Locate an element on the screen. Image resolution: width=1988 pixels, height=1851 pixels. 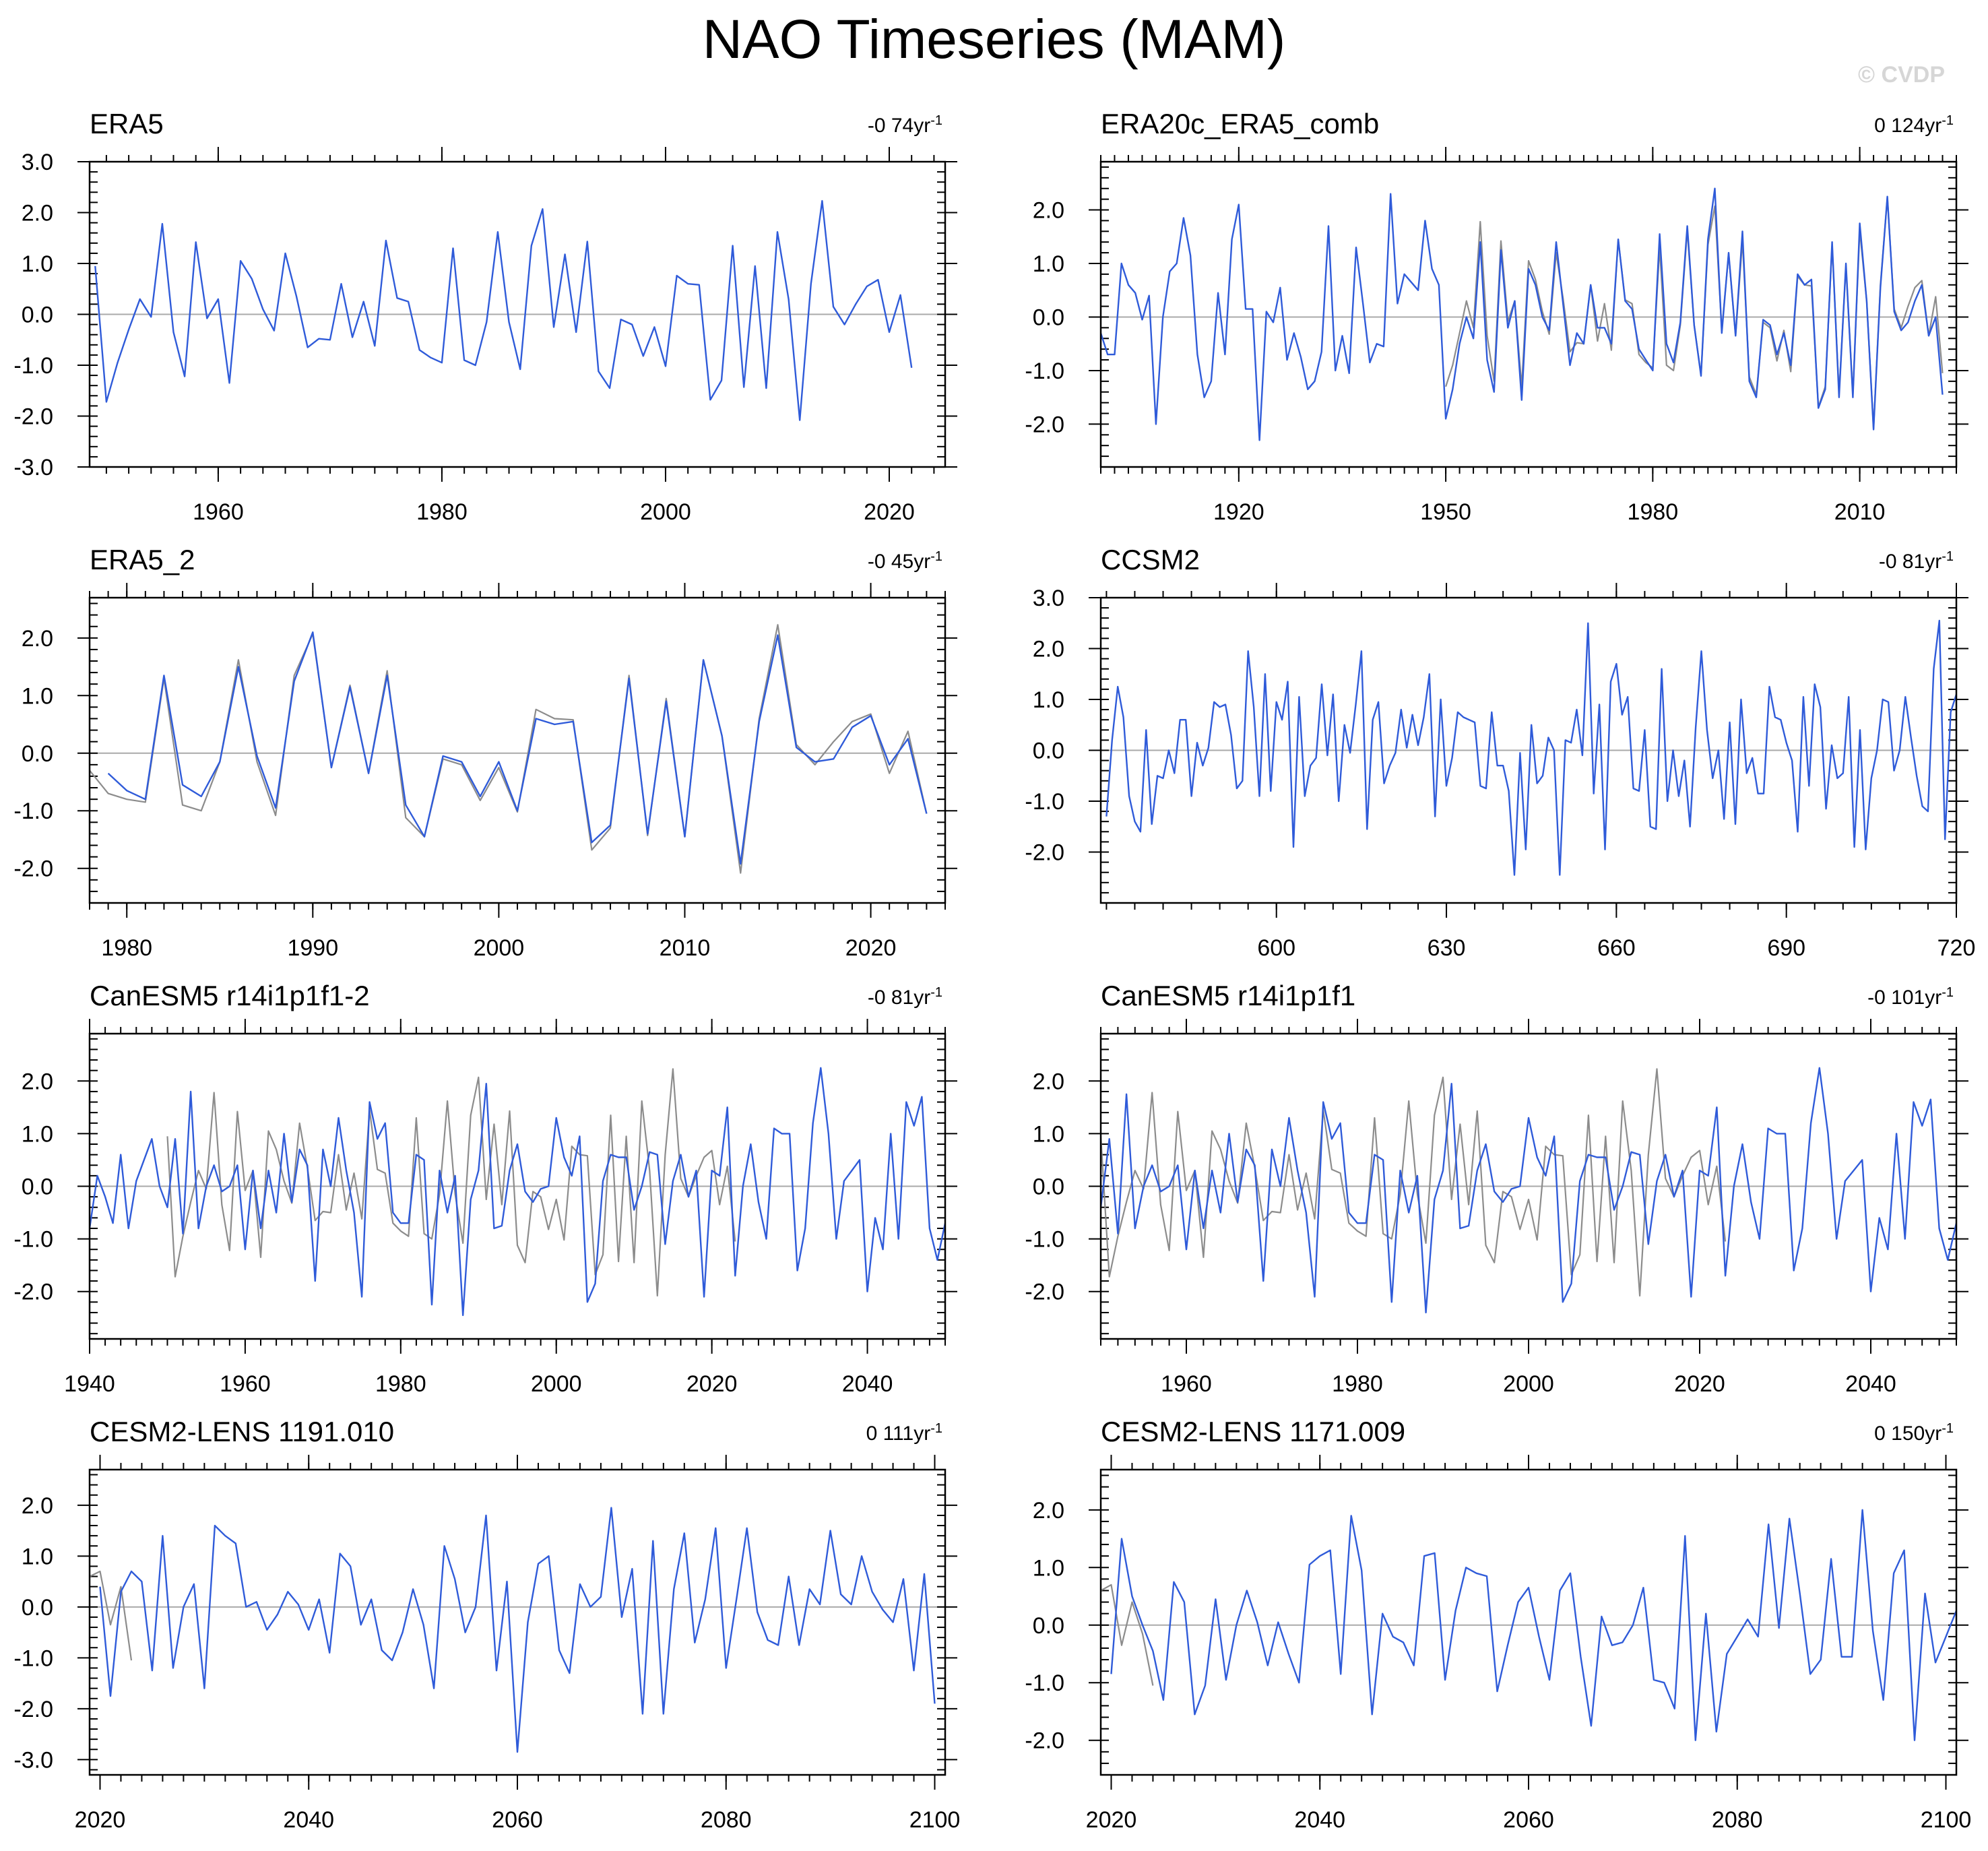
panel-title: CESM2-LENS 1191.010 is located at coordinates (242, 1432).